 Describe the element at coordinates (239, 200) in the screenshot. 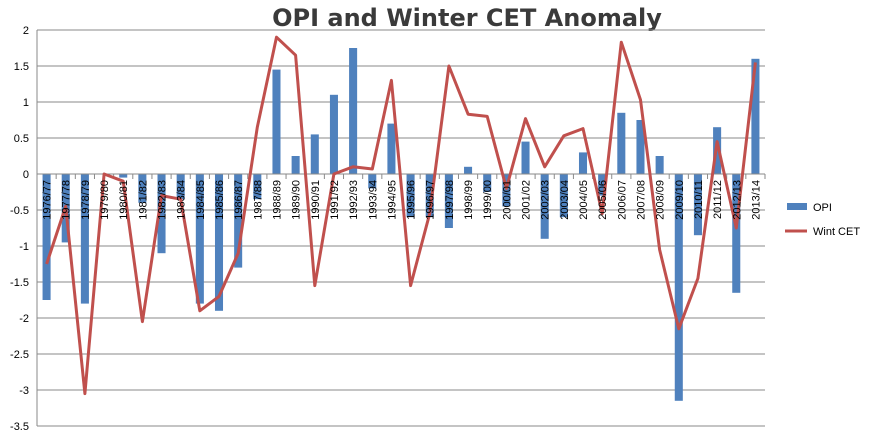

I see `x-tick-label: 1986/87` at that location.